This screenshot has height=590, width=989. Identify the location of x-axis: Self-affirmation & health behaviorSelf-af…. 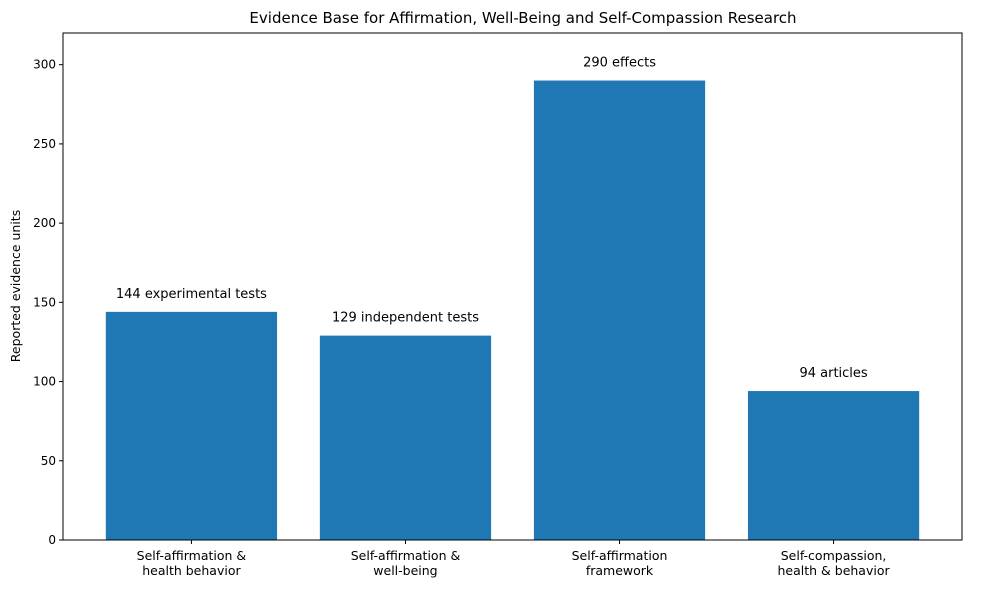
(514, 559).